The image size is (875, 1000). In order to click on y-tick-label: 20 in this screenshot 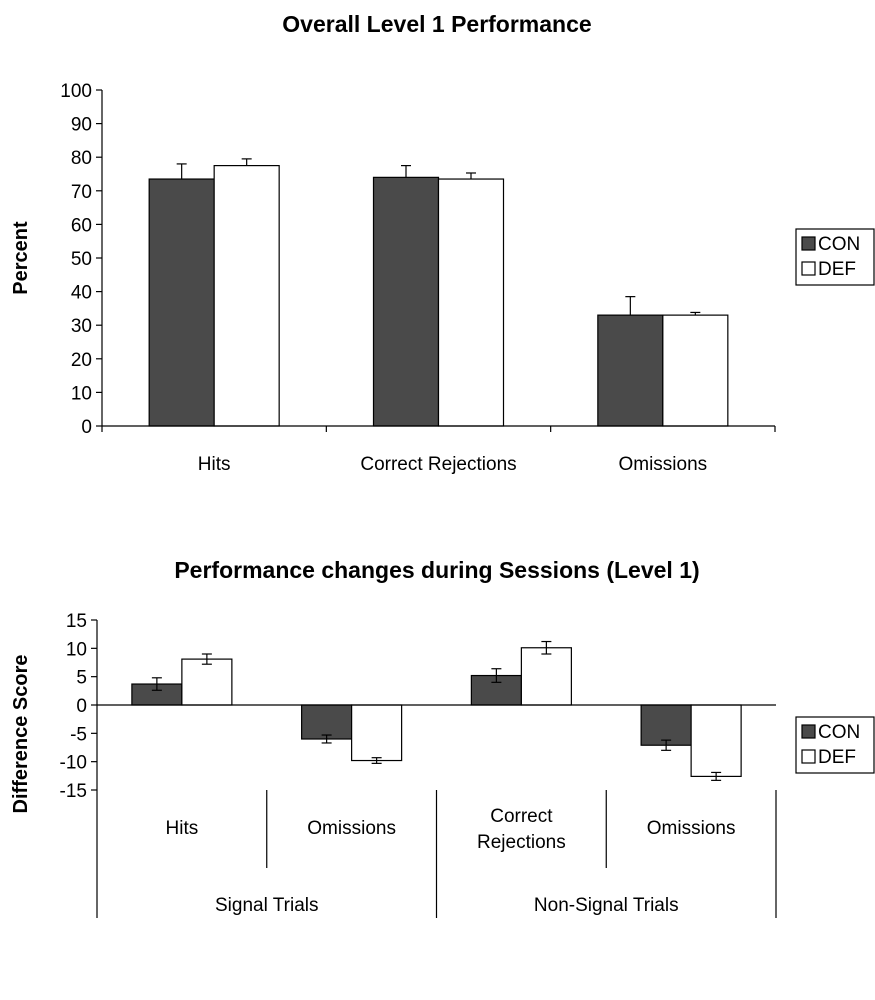, I will do `click(81, 360)`.